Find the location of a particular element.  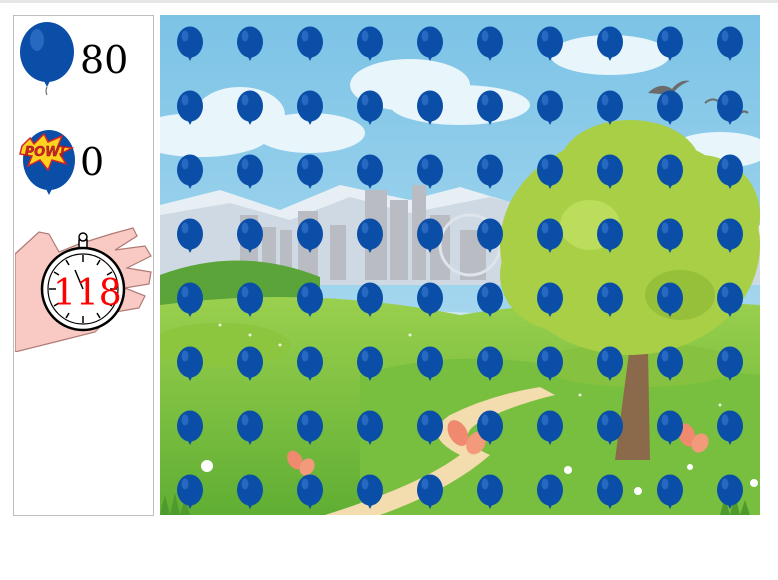

balloons-remaining-stat: 80 is located at coordinates (73, 60).